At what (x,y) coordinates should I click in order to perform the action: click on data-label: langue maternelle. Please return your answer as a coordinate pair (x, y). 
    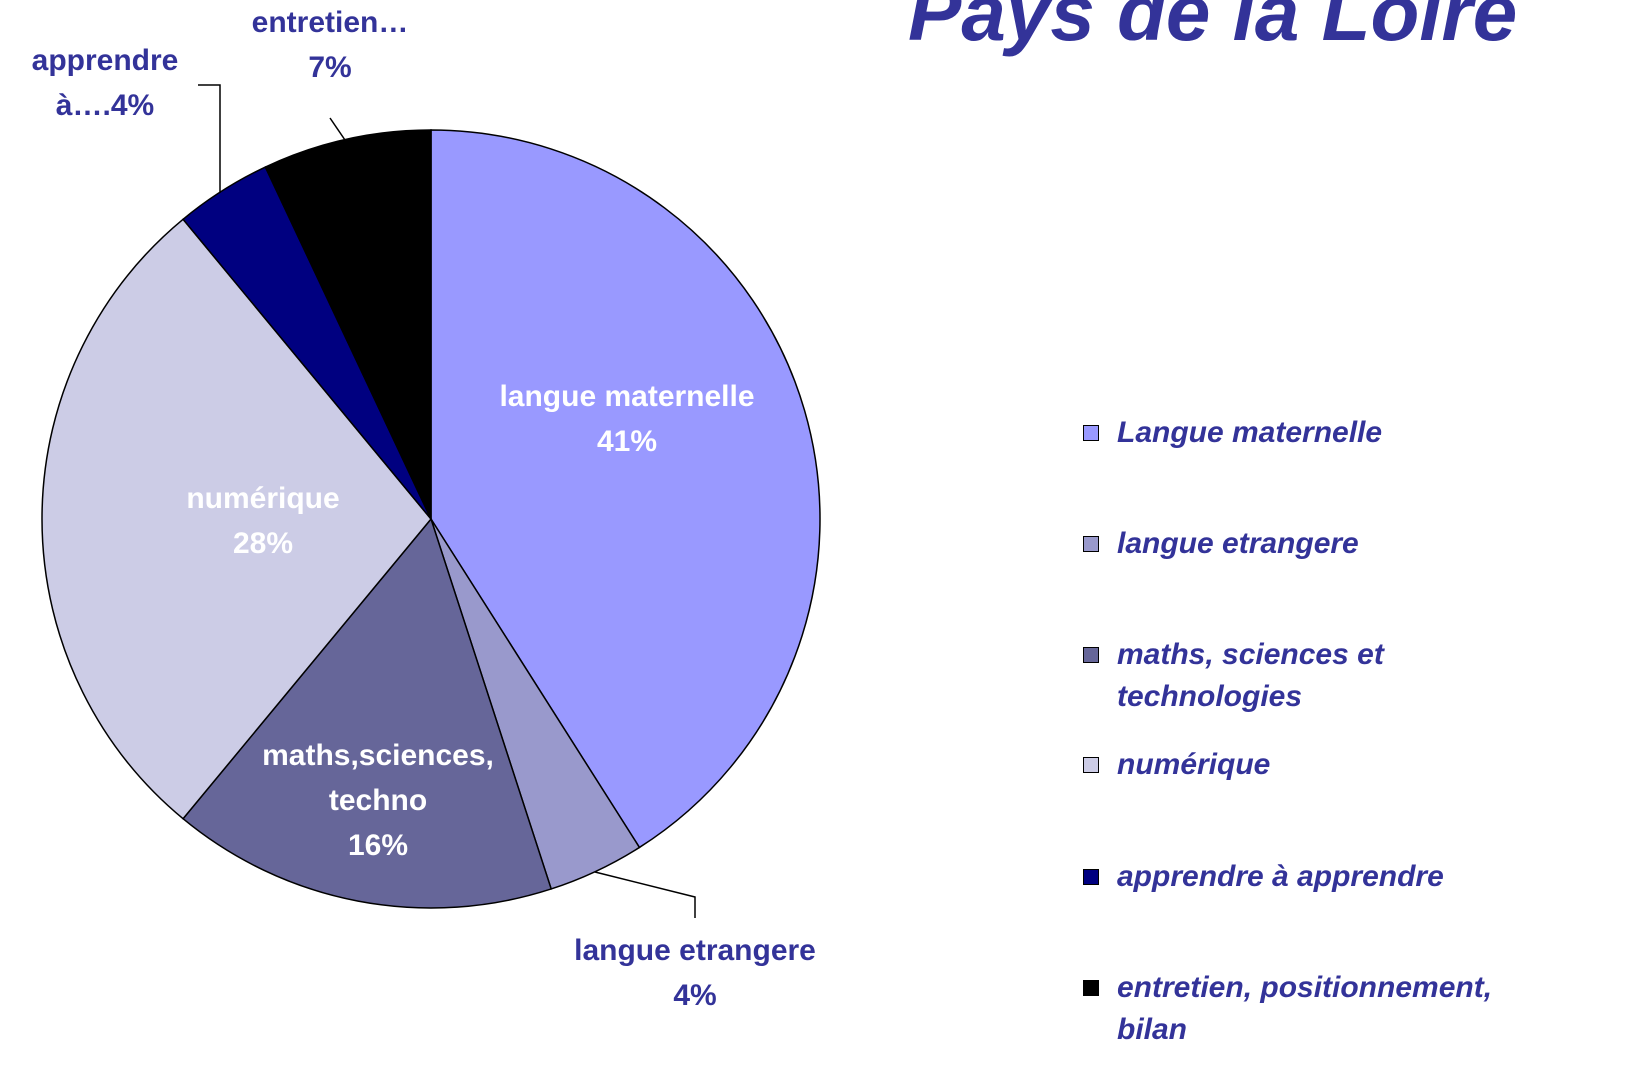
    Looking at the image, I should click on (626, 396).